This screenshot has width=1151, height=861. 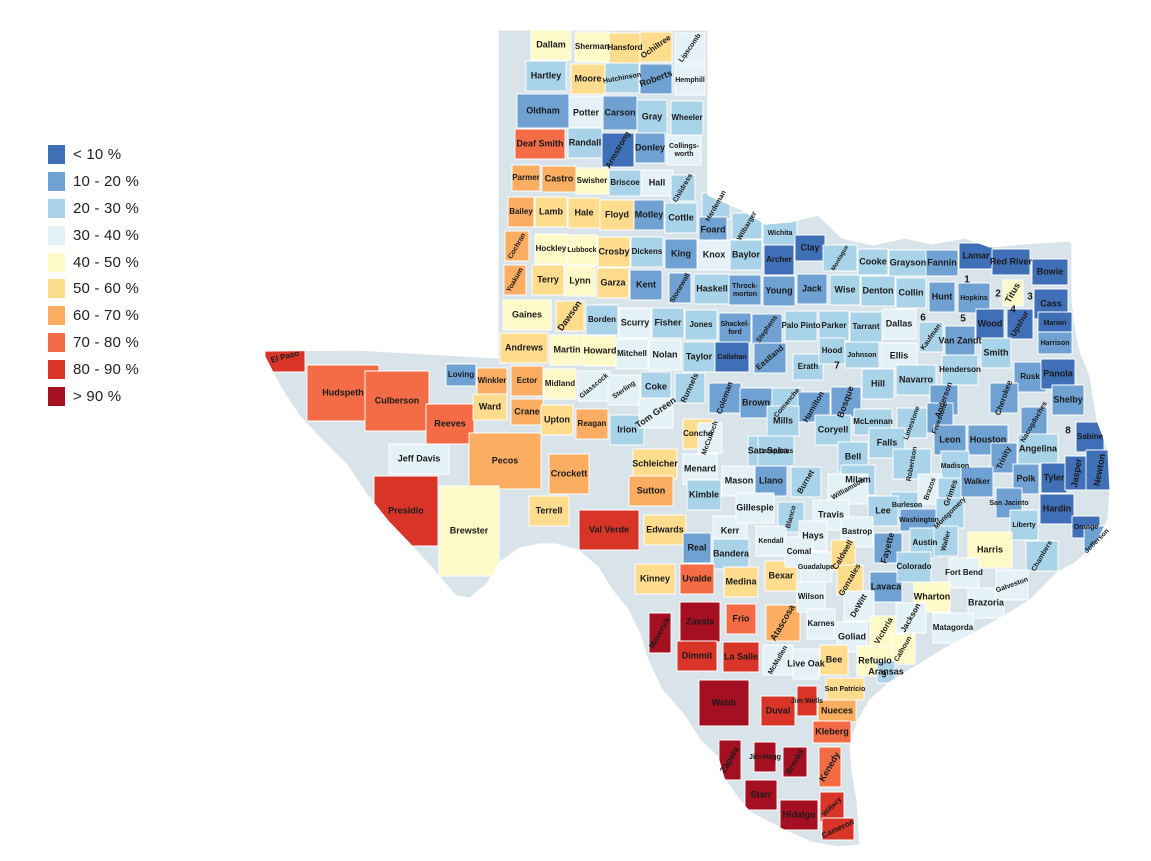 I want to click on county-label: Matagorda, so click(x=953, y=627).